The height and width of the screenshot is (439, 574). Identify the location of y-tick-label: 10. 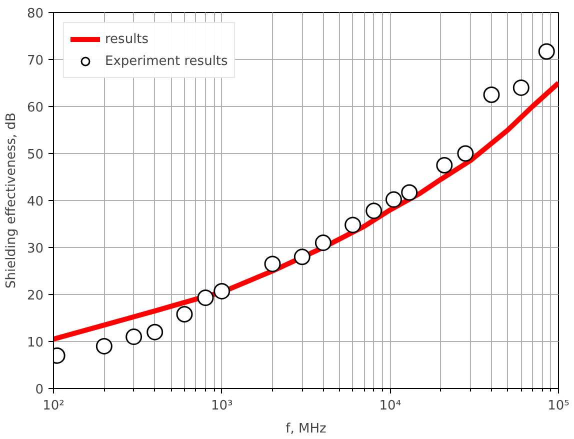
(35, 343).